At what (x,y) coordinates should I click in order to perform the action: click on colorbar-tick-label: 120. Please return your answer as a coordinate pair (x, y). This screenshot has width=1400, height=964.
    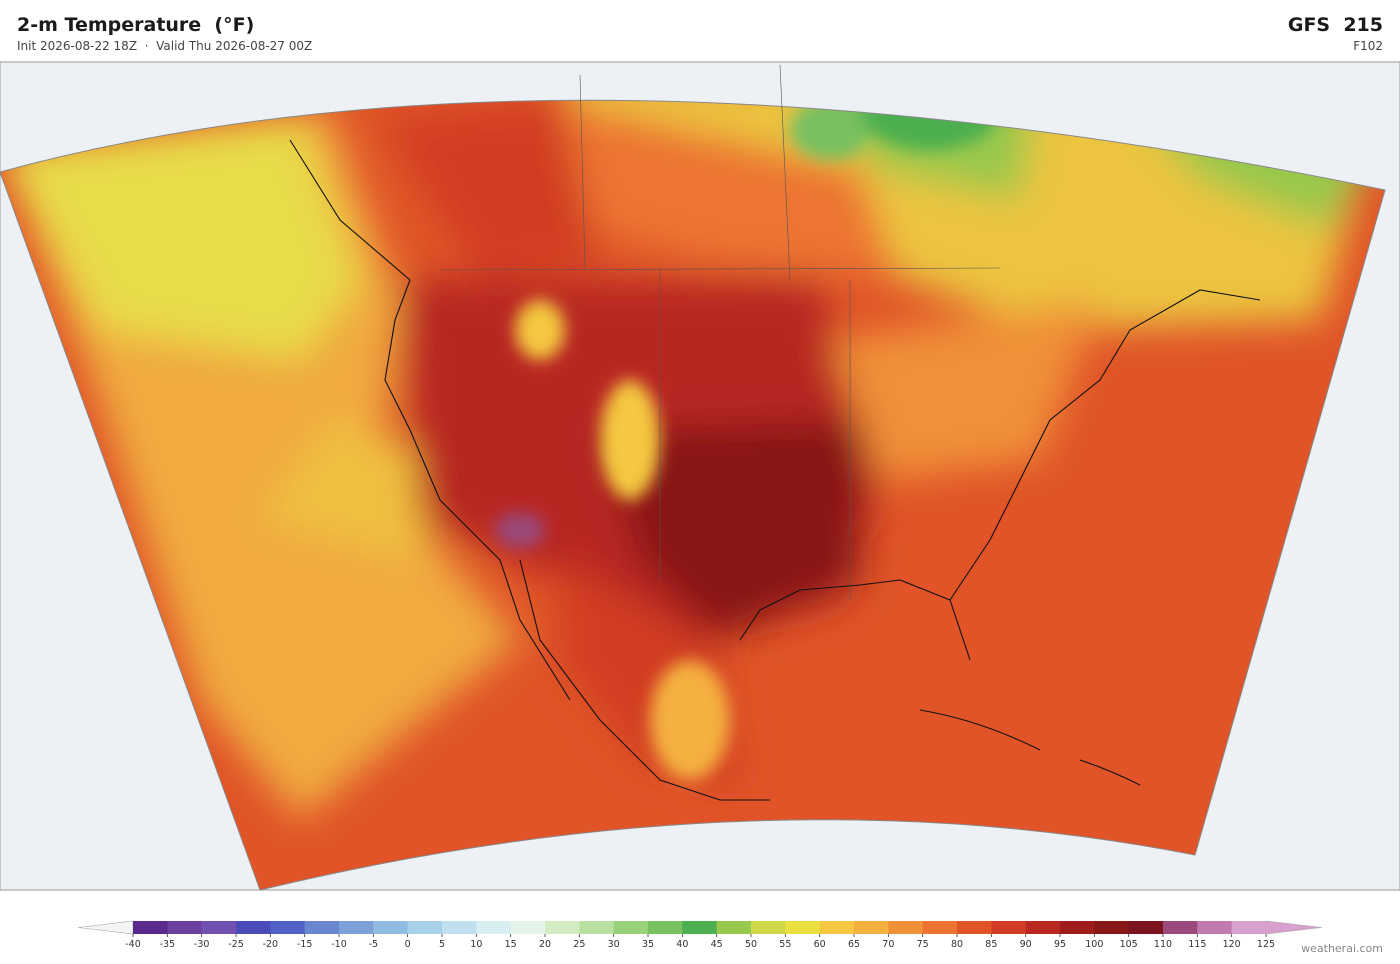
    Looking at the image, I should click on (1232, 944).